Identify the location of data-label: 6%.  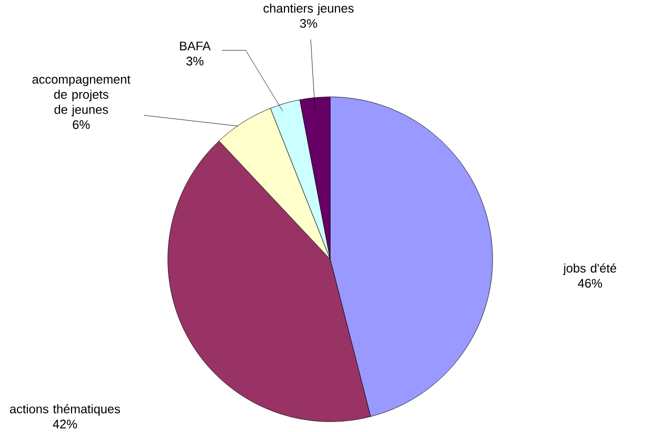
(81, 125).